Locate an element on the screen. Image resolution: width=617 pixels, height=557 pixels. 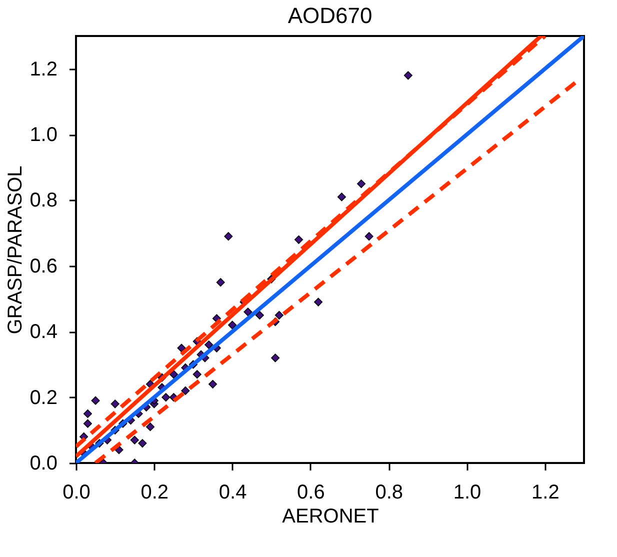
y-tick-label: 1.0 is located at coordinates (44, 135).